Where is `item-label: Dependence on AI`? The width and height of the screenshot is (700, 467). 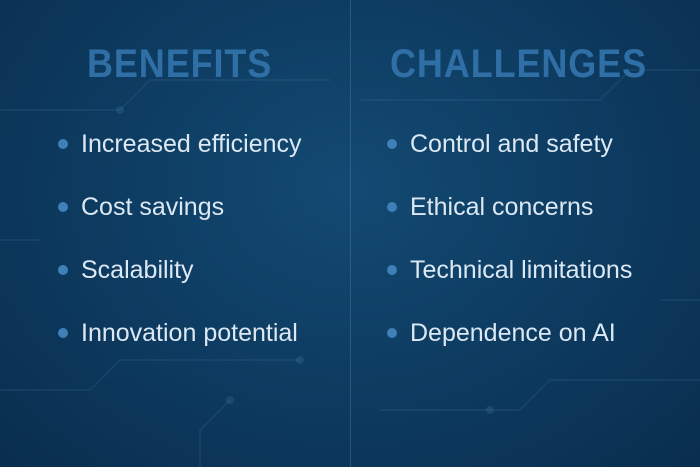 item-label: Dependence on AI is located at coordinates (513, 333).